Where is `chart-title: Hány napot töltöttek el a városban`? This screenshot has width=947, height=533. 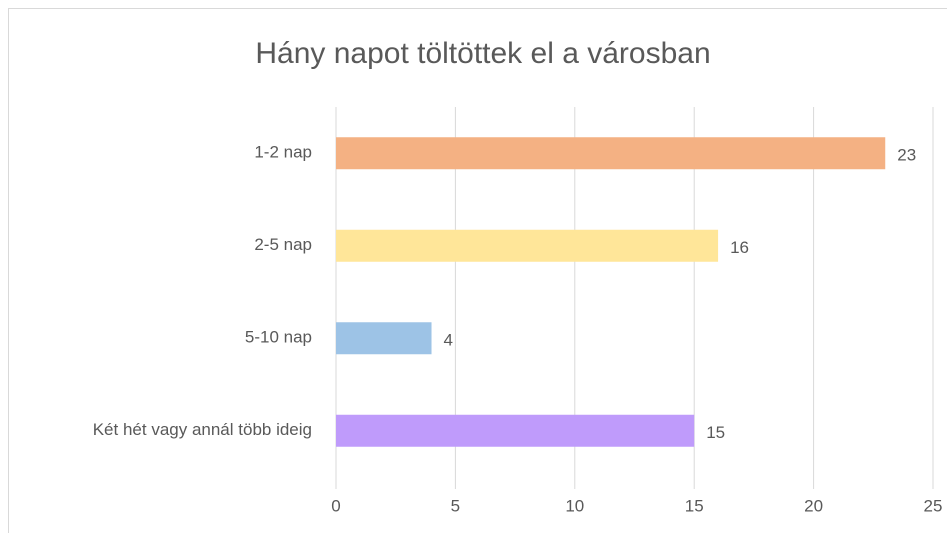
chart-title: Hány napot töltöttek el a városban is located at coordinates (482, 53).